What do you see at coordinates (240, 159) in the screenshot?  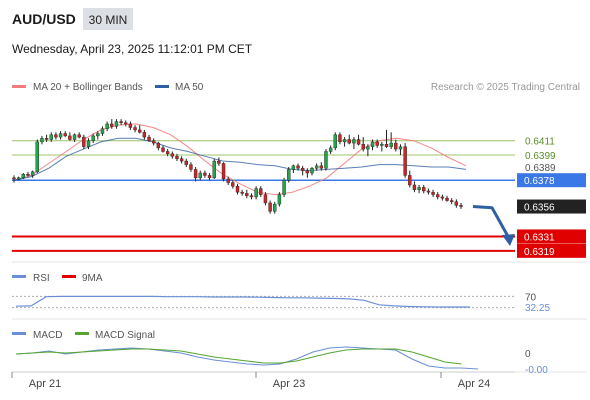 I see `ma20-line` at bounding box center [240, 159].